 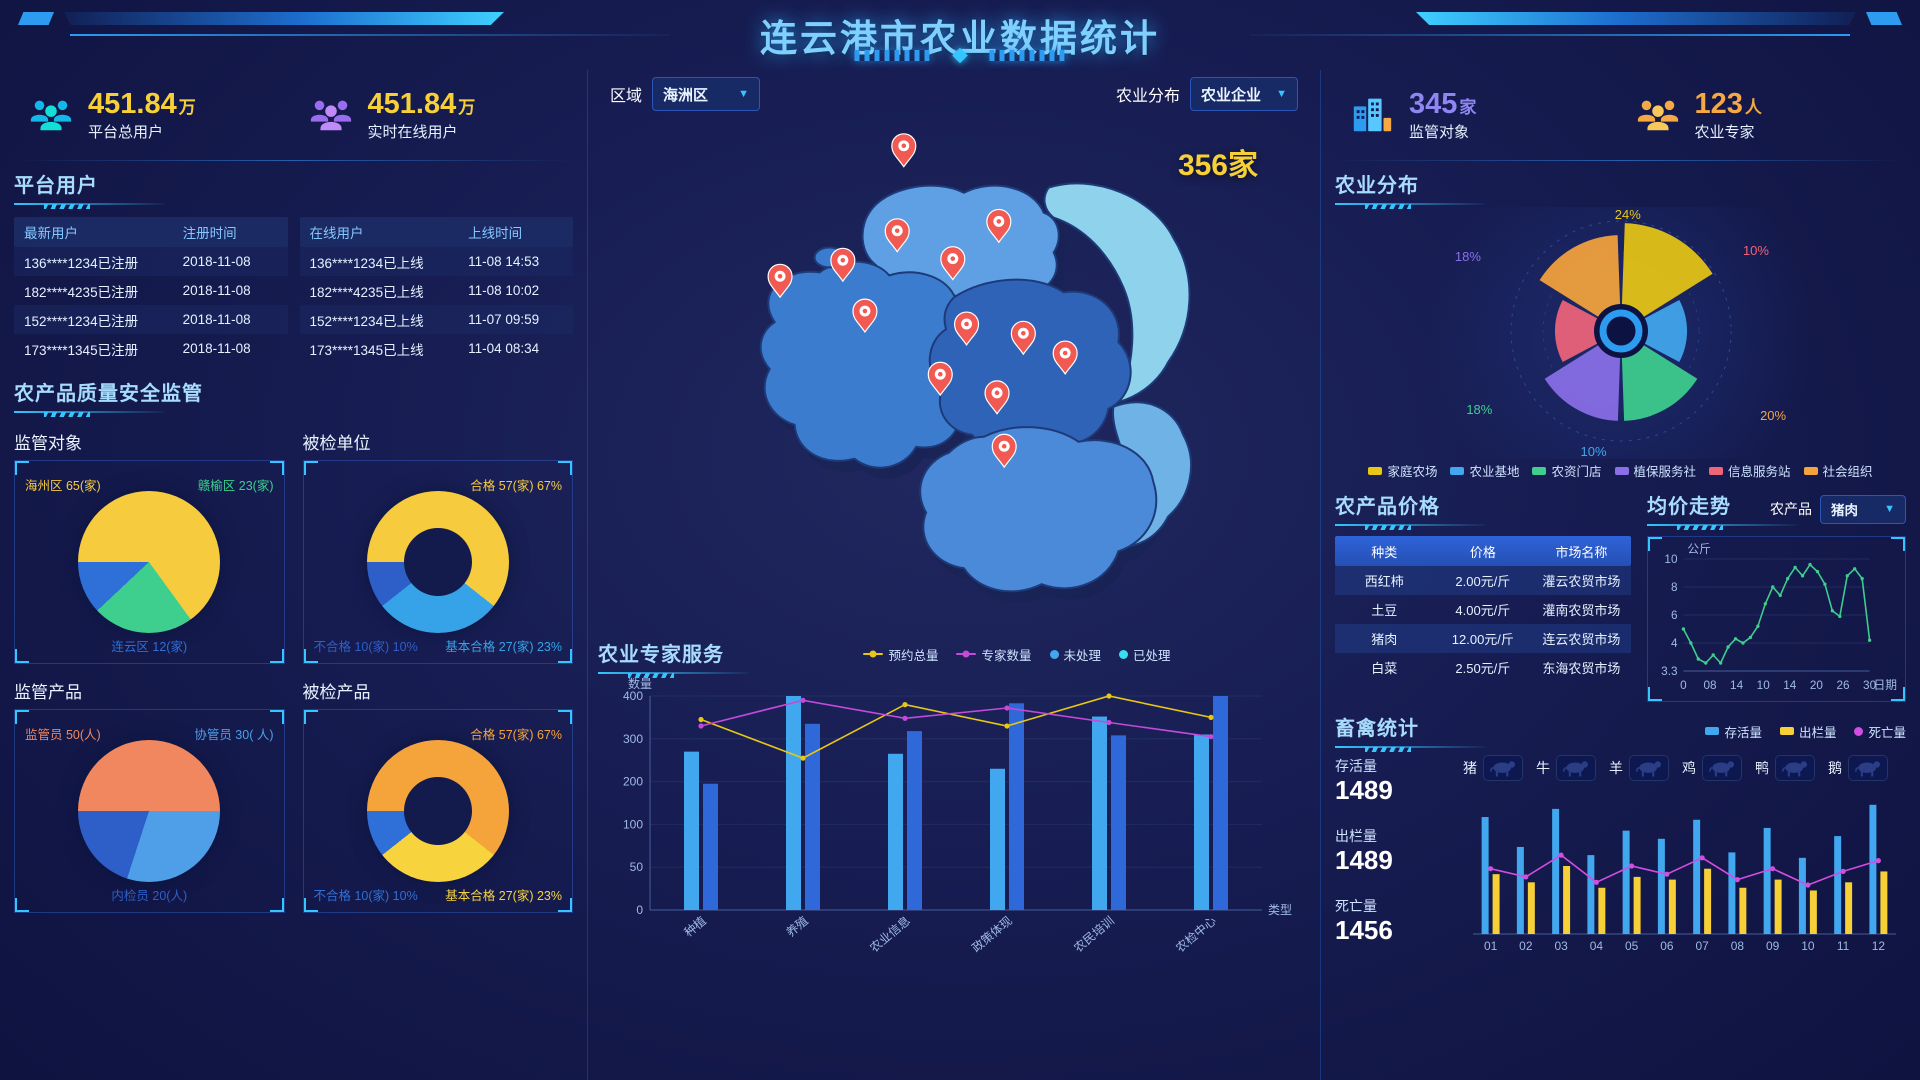 What do you see at coordinates (1006, 655) in the screenshot?
I see `legend-label: 专家数量` at bounding box center [1006, 655].